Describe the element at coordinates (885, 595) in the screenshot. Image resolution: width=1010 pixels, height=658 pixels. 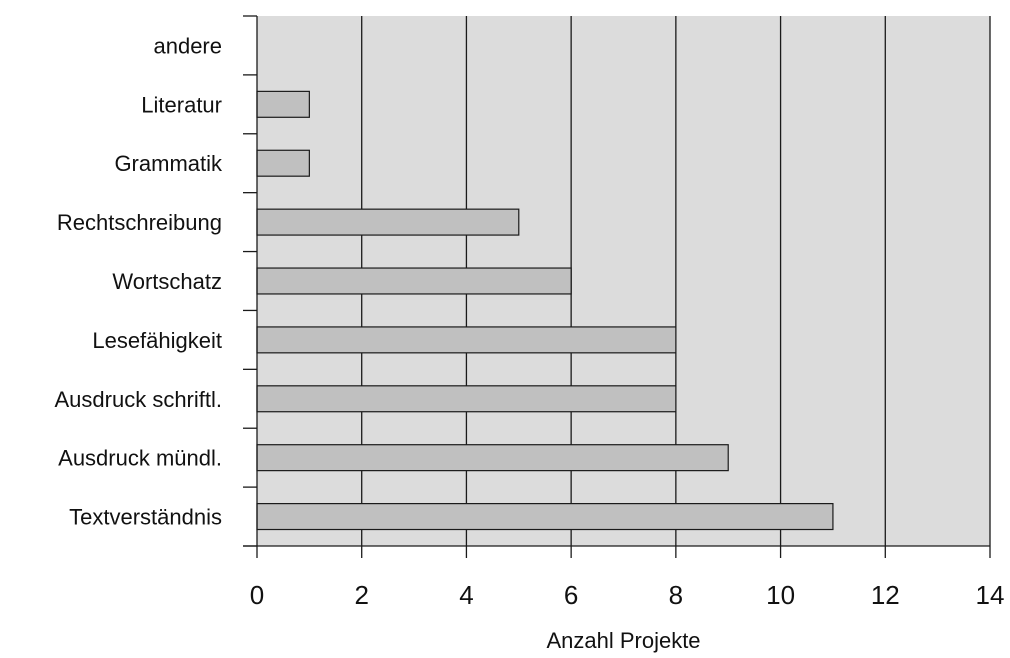
I see `x-tick-label-12: 12` at that location.